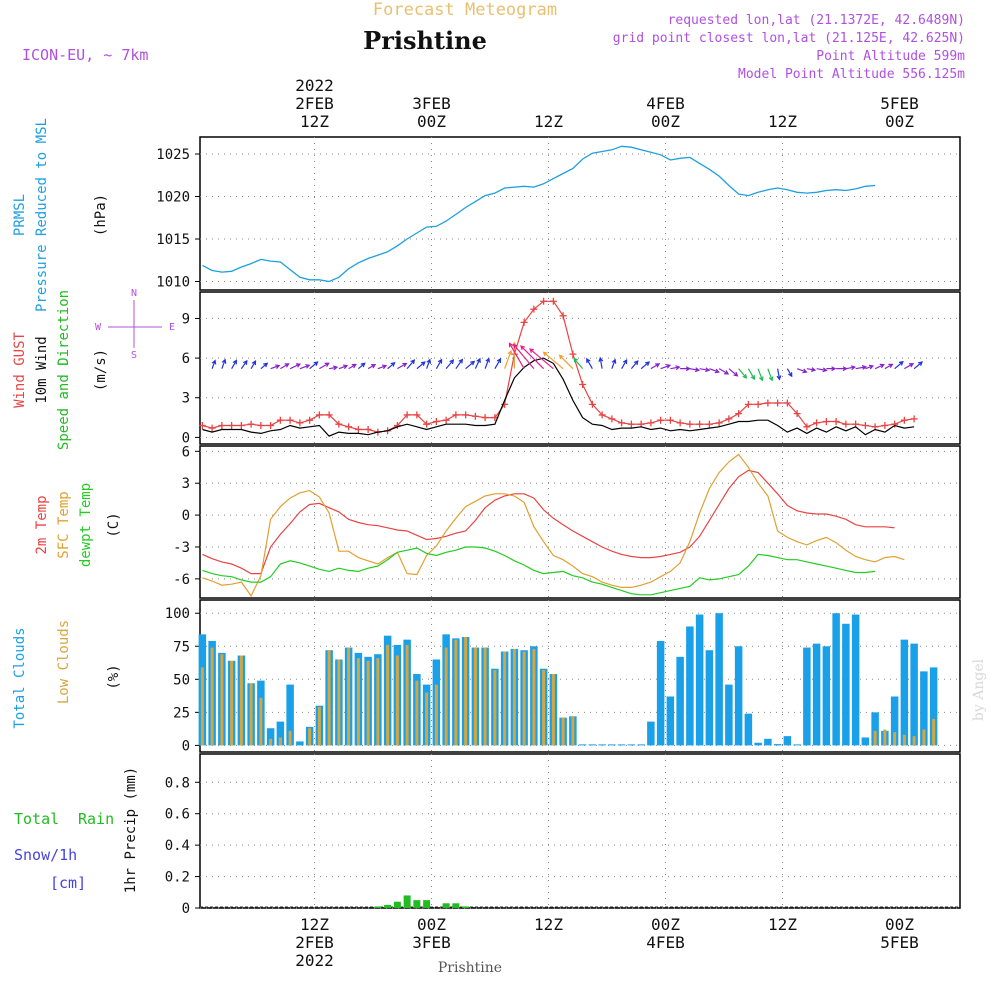 Image resolution: width=1000 pixels, height=1000 pixels. What do you see at coordinates (186, 359) in the screenshot?
I see `y-tick-label: 6` at bounding box center [186, 359].